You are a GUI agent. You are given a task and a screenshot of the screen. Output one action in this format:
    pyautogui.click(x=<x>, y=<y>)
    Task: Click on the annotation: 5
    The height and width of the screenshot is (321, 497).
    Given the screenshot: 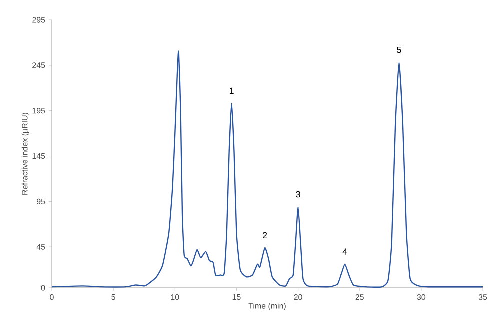 What is the action you would take?
    pyautogui.click(x=399, y=50)
    